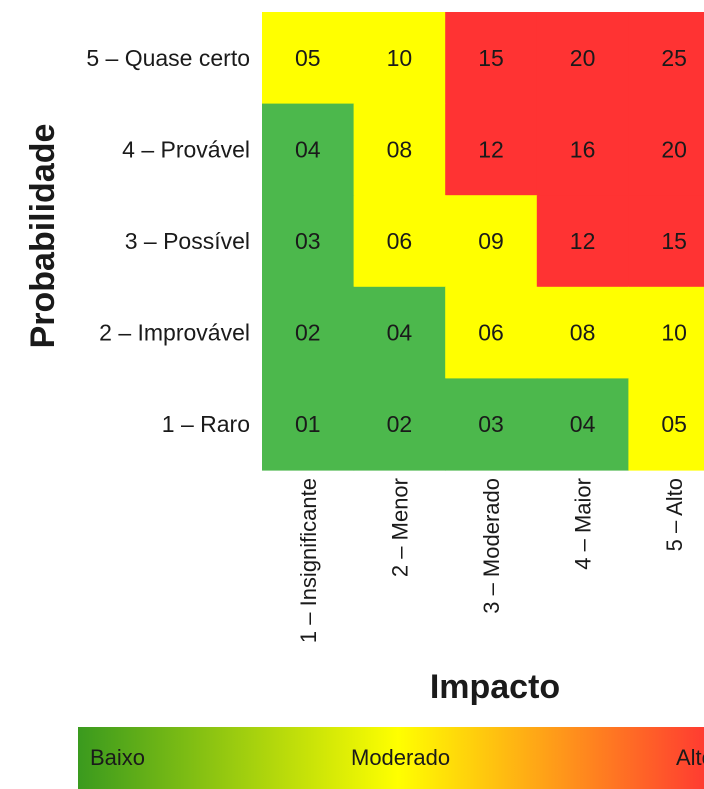 The width and height of the screenshot is (704, 789). I want to click on column-label: 5 – Alto, so click(674, 514).